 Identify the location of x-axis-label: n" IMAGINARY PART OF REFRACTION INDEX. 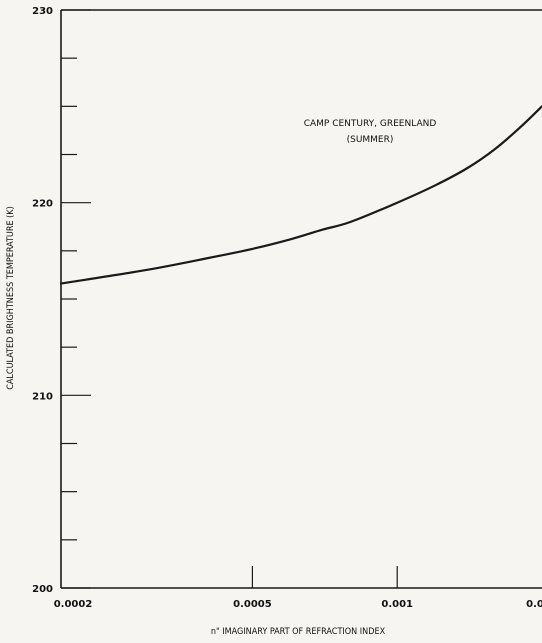
(298, 632).